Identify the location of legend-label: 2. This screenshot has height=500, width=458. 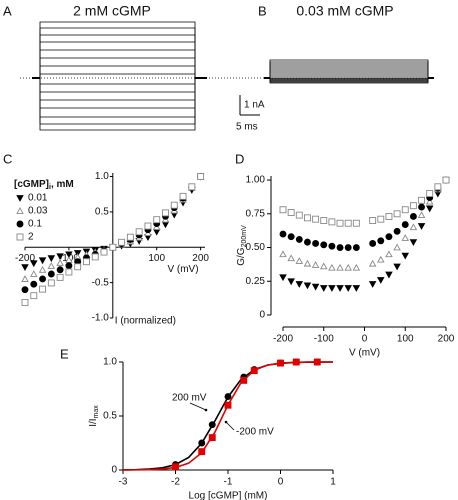
(31, 237).